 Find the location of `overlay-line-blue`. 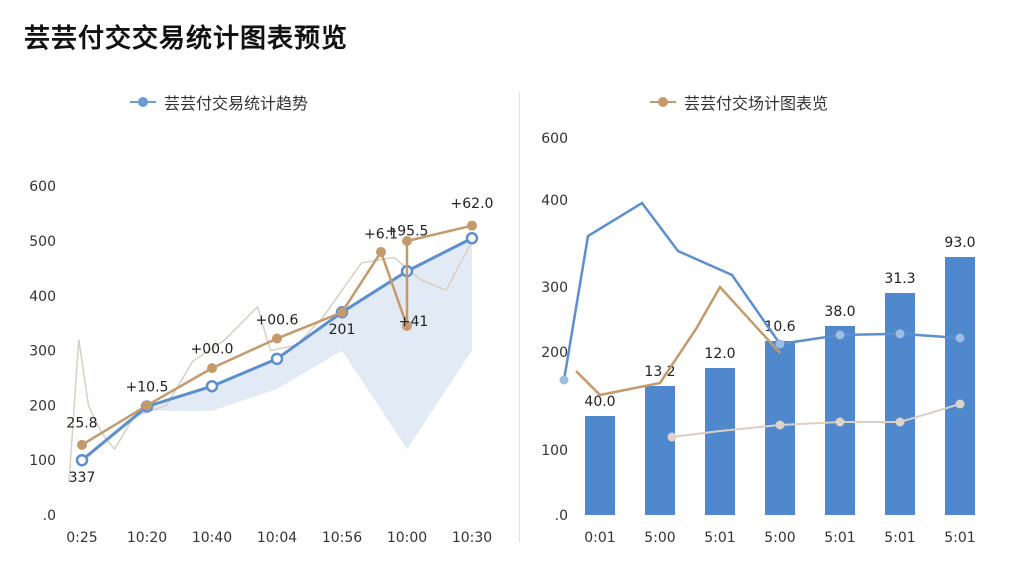

overlay-line-blue is located at coordinates (761, 291).